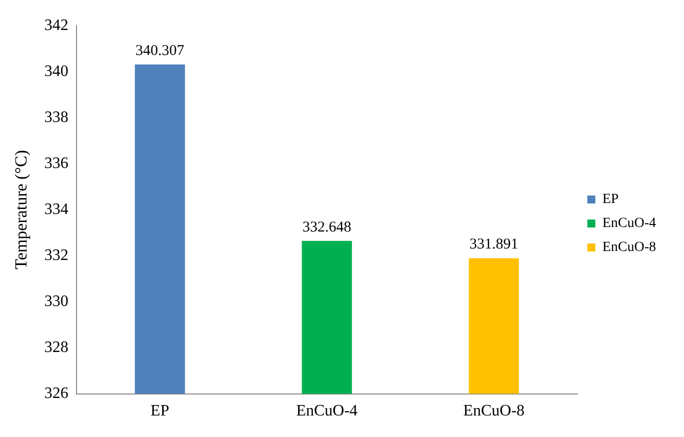  Describe the element at coordinates (493, 244) in the screenshot. I see `data-label: 331.891` at that location.